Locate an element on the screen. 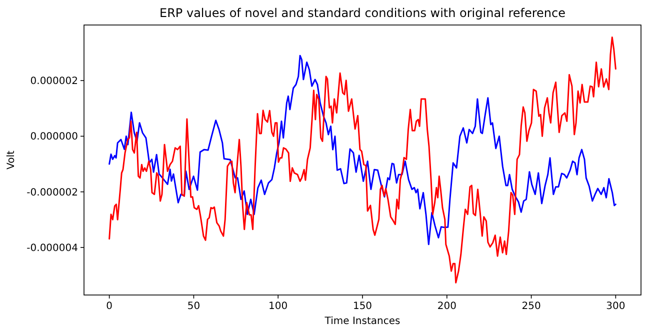 The height and width of the screenshot is (333, 648). x-tick-label: 100 is located at coordinates (278, 306).